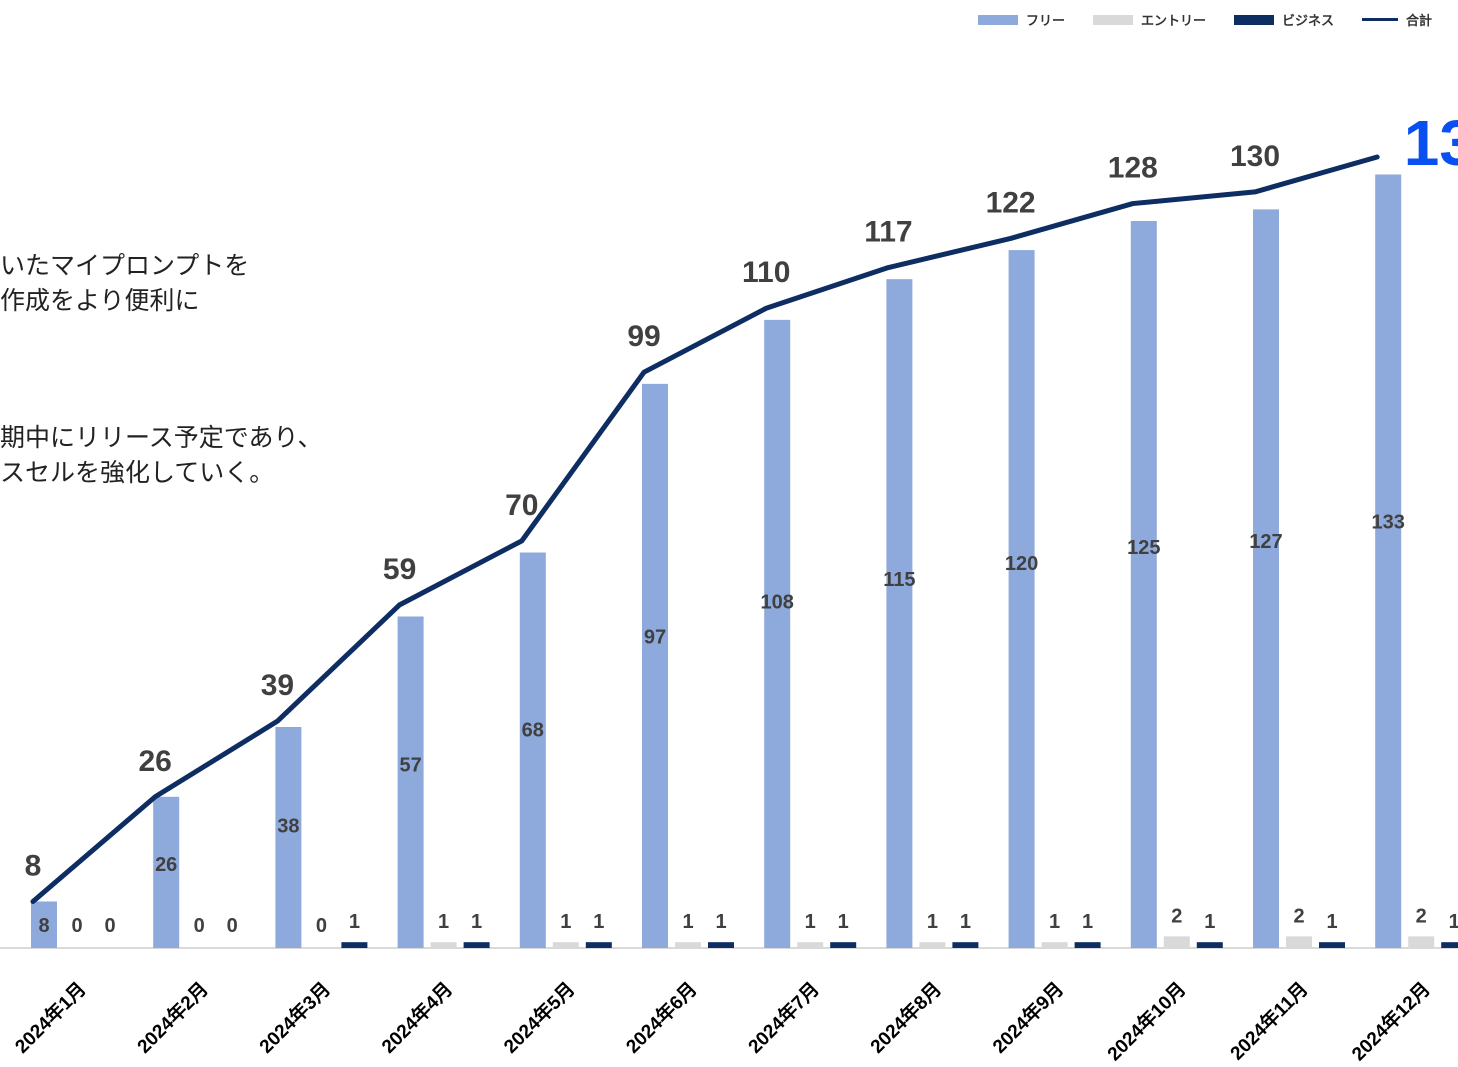 The image size is (1458, 1067). I want to click on x-tick-label: 2024年11月, so click(1268, 1020).